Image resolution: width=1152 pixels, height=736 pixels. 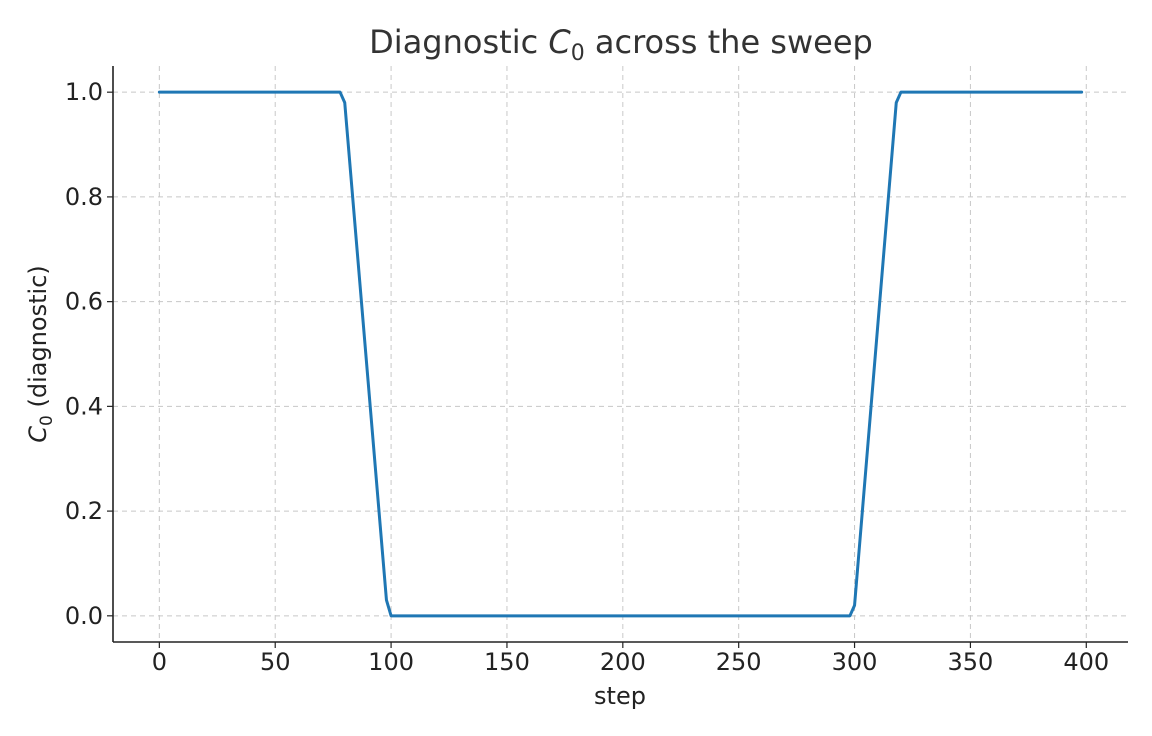 What do you see at coordinates (84, 302) in the screenshot?
I see `y-tick-label: 0.6` at bounding box center [84, 302].